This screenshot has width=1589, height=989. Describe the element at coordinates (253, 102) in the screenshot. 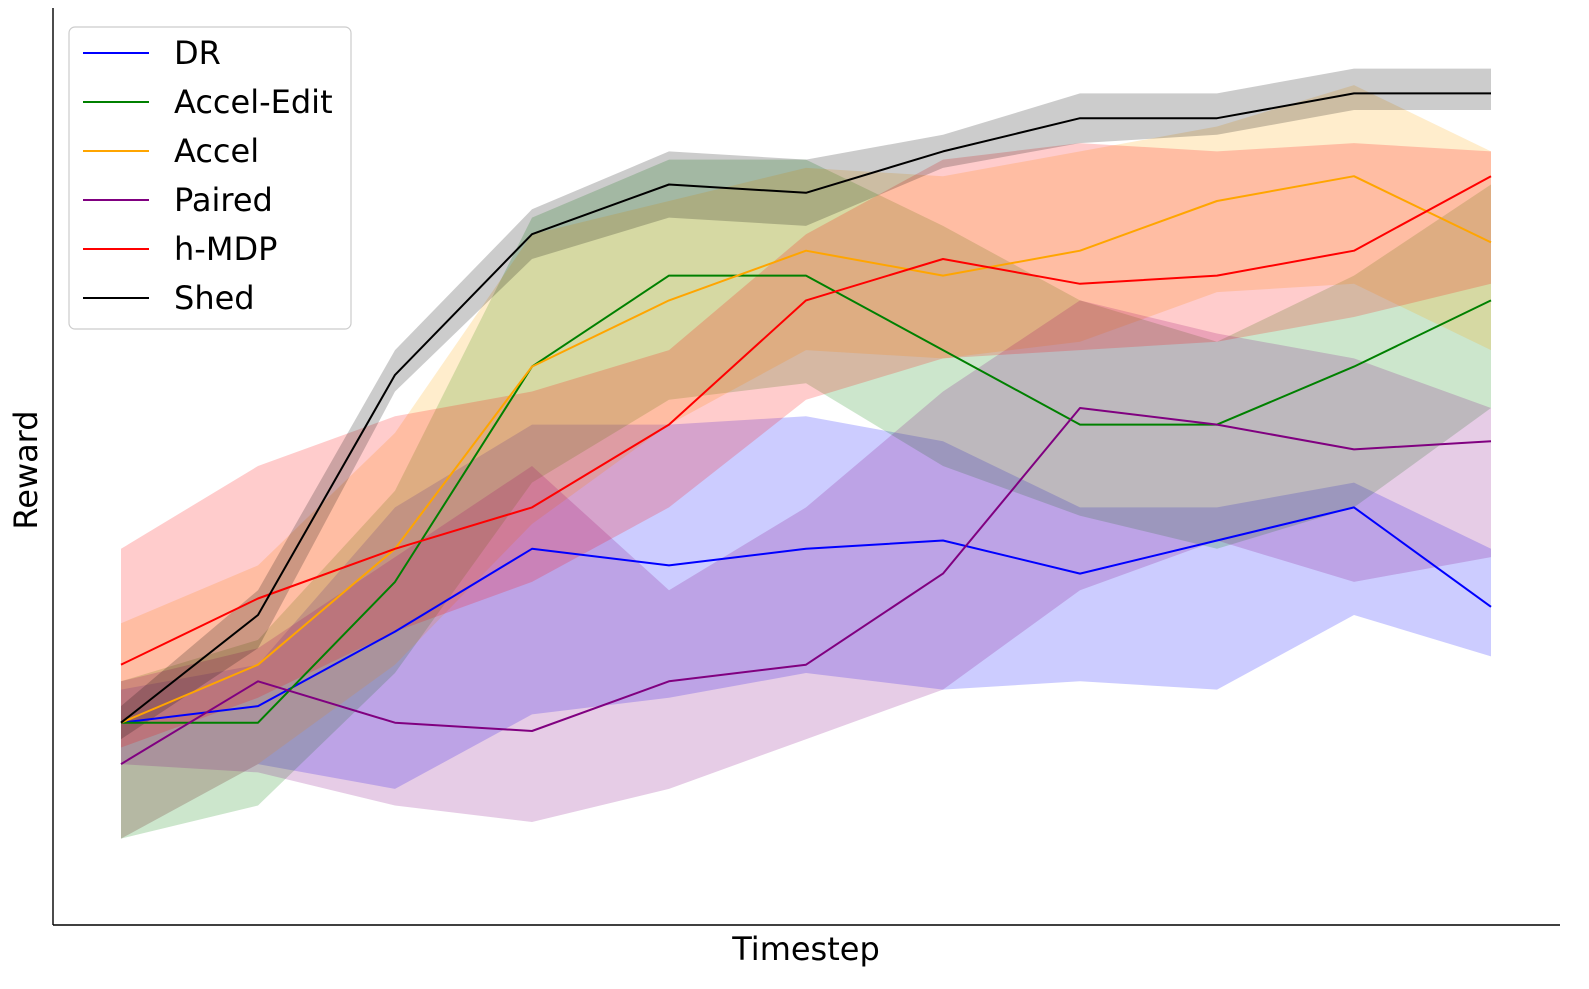

I see `legend-label-accel-edit: Accel-Edit` at that location.